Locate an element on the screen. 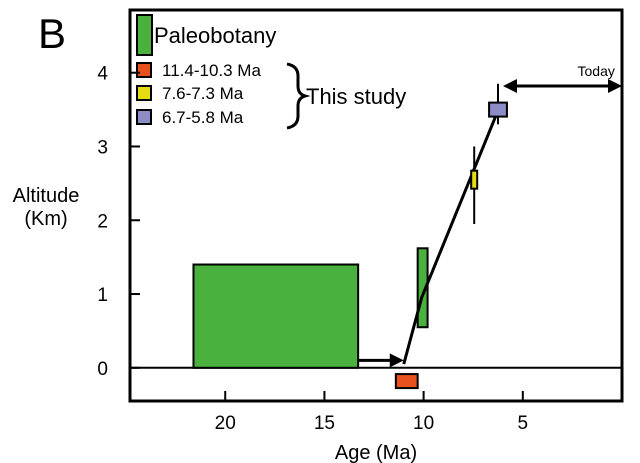 Image resolution: width=640 pixels, height=463 pixels. y-axis-title-line-1: Altitude is located at coordinates (46, 196).